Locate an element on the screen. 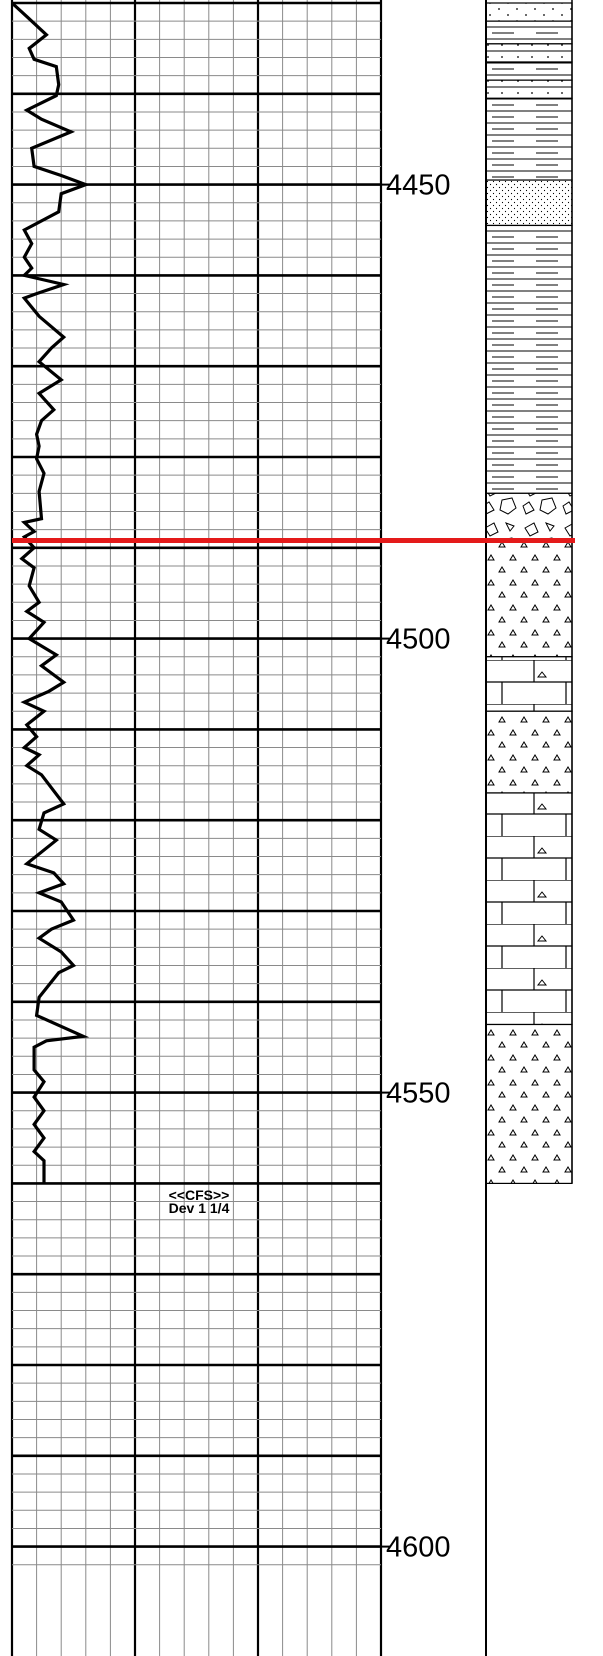 The width and height of the screenshot is (603, 1656). depth-label: 4600 is located at coordinates (418, 1548).